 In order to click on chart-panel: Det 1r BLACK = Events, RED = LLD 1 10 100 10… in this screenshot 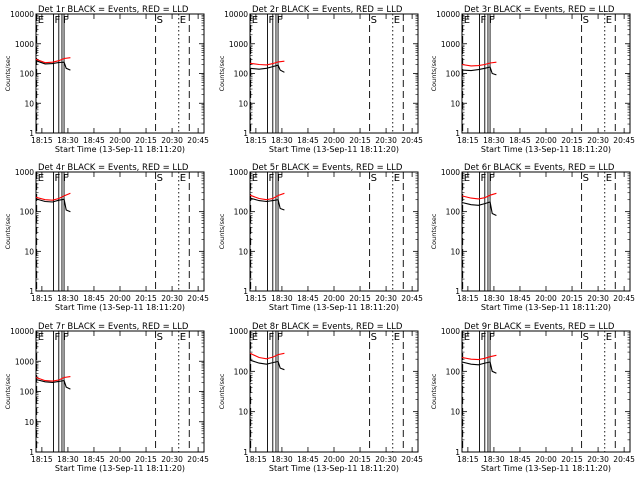, I will do `click(106, 79)`.